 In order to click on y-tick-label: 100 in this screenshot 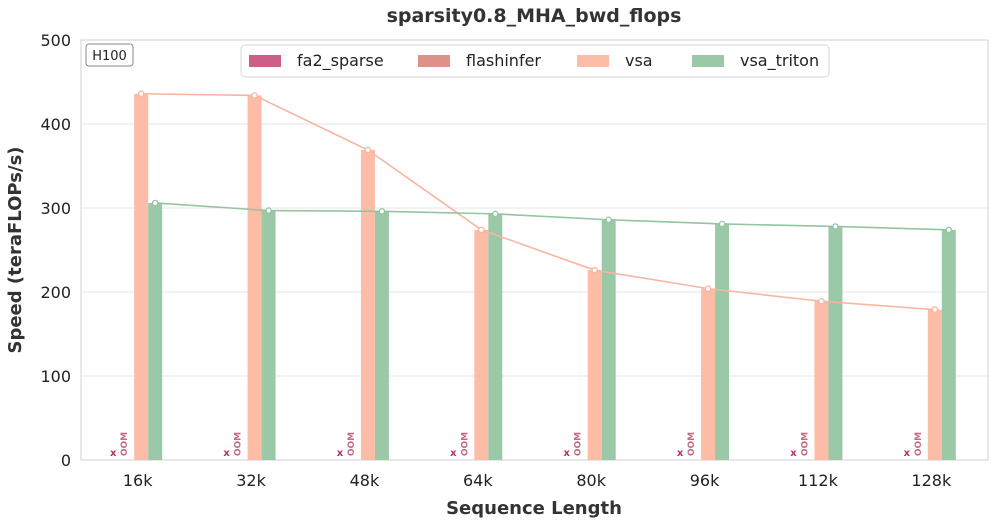, I will do `click(55, 376)`.